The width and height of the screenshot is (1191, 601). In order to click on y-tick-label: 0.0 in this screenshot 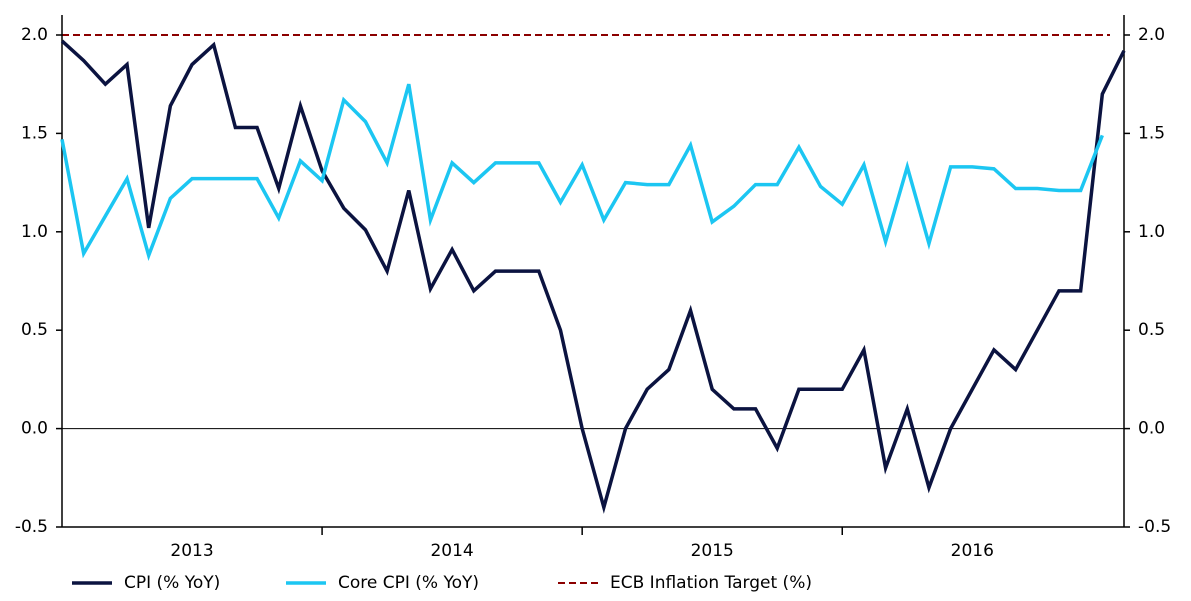, I will do `click(34, 429)`.